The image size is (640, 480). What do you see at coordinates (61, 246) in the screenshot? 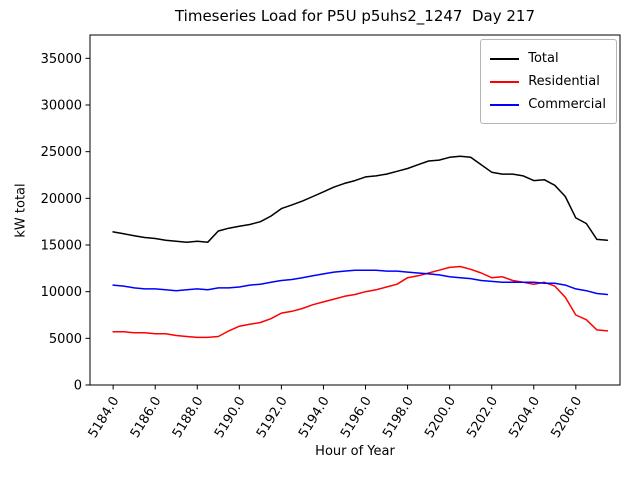
I see `y-tick-label: 15000` at bounding box center [61, 246].